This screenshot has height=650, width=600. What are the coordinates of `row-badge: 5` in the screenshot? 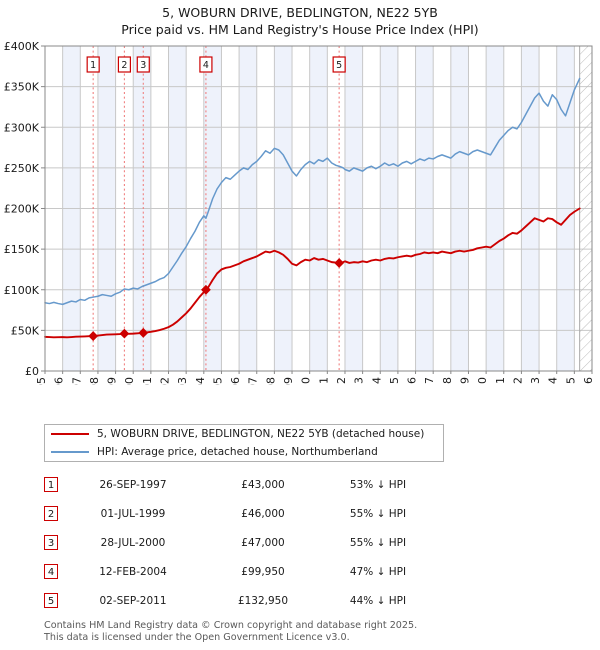 It's located at (51, 600).